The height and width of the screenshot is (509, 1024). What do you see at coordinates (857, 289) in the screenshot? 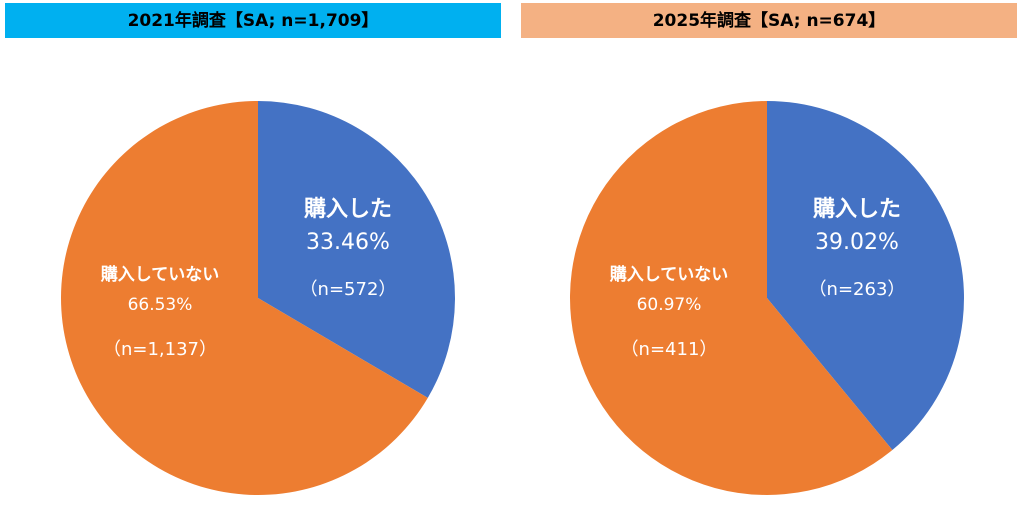
I see `slice-count-label: （n=263）` at bounding box center [857, 289].